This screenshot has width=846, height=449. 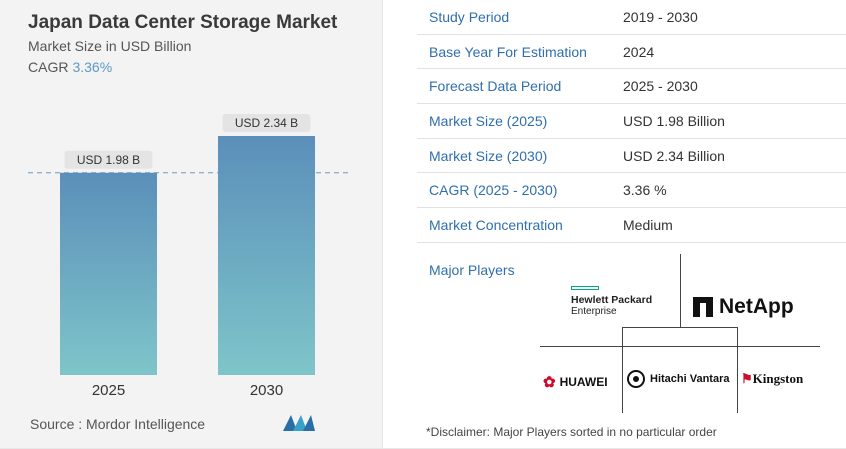 I want to click on bar-2030, so click(x=266, y=255).